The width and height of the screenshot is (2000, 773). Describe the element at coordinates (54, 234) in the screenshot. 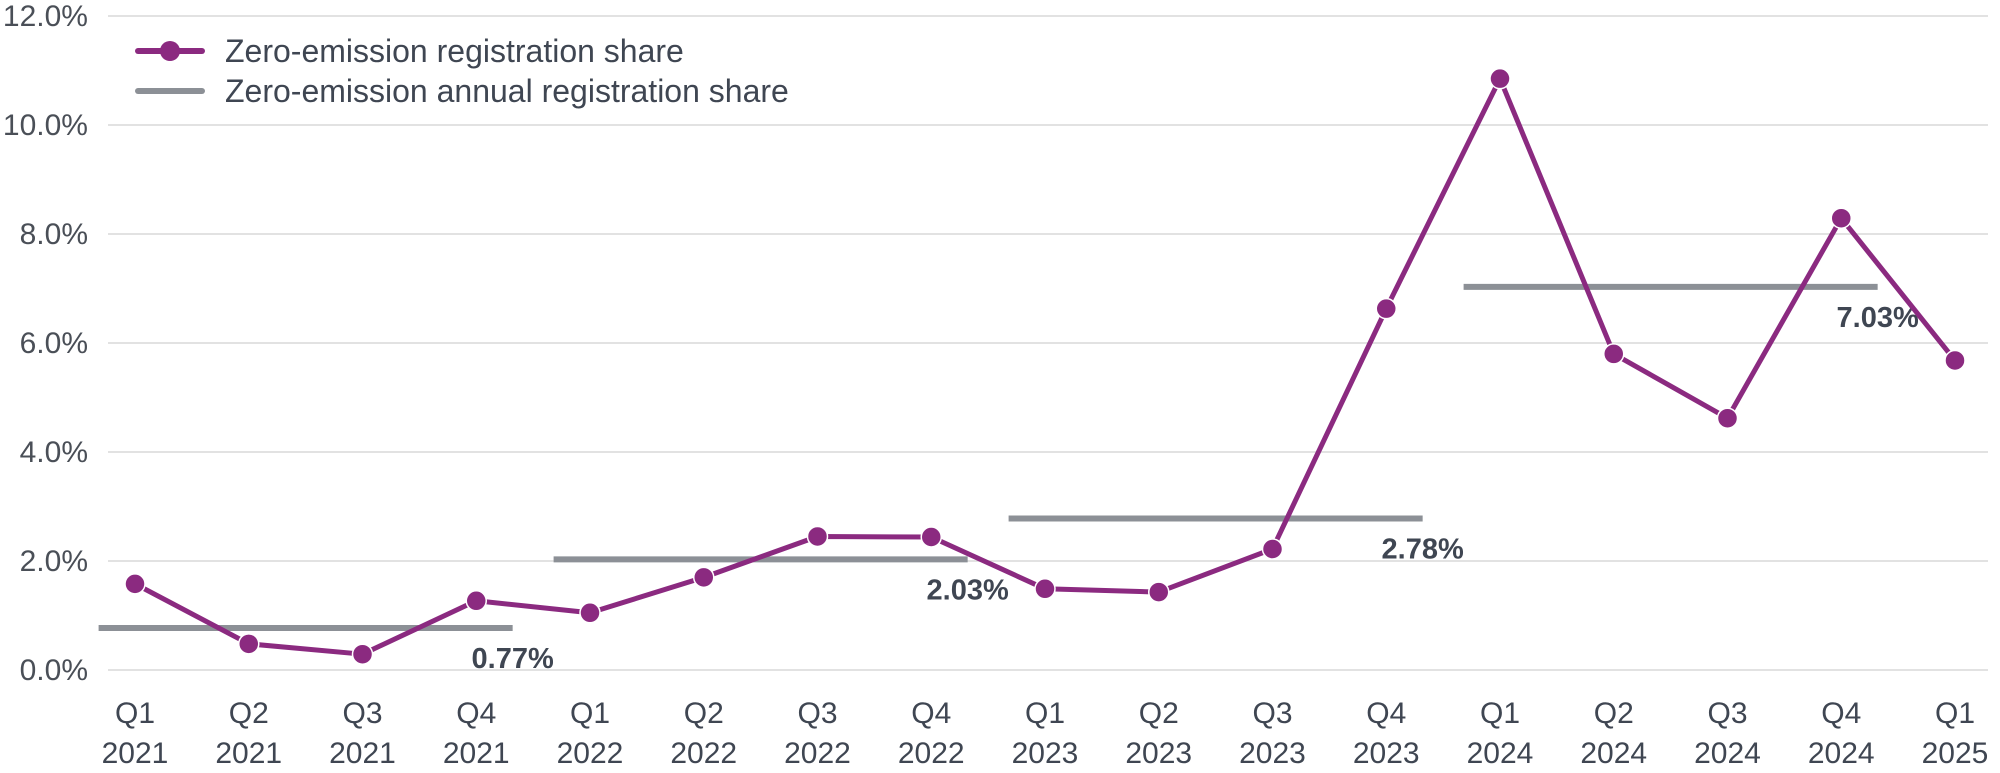

I see `y-tick-label: 8.0%` at that location.